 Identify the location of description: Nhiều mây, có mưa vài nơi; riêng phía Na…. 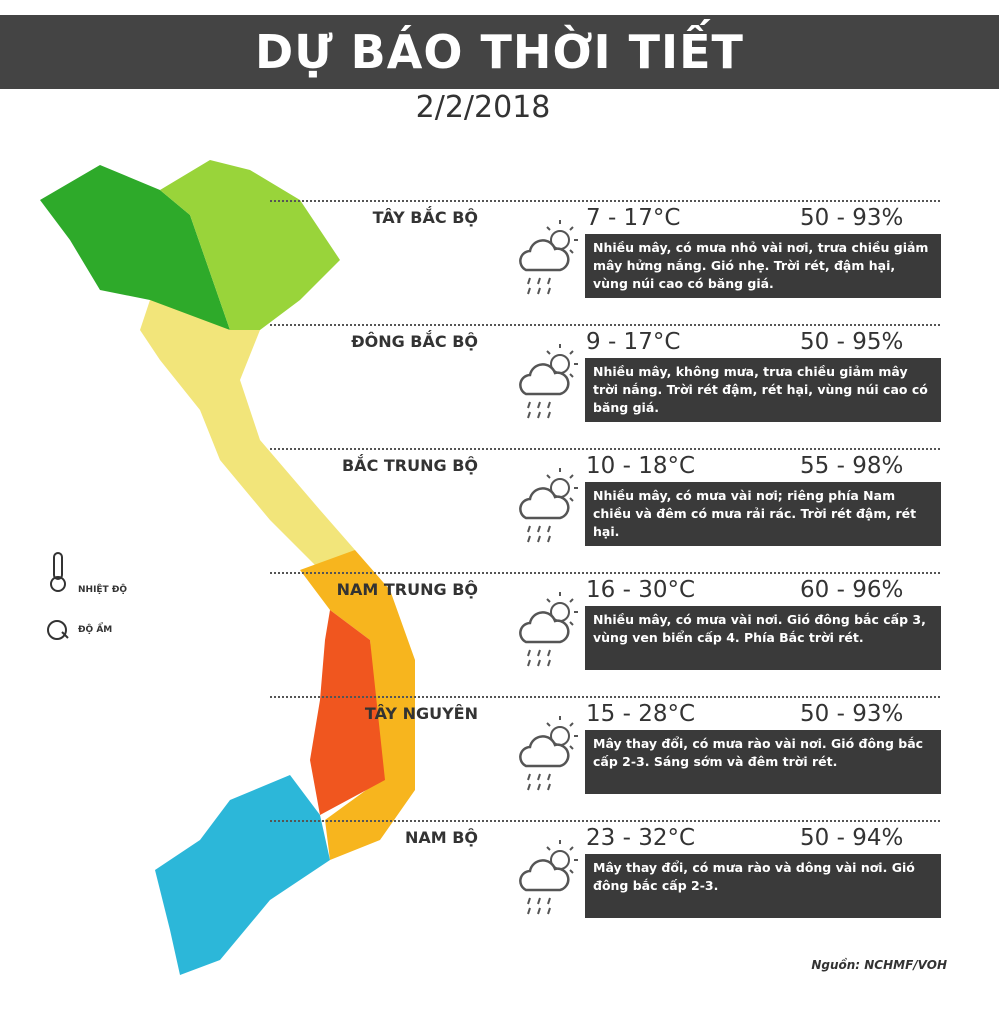
(763, 514).